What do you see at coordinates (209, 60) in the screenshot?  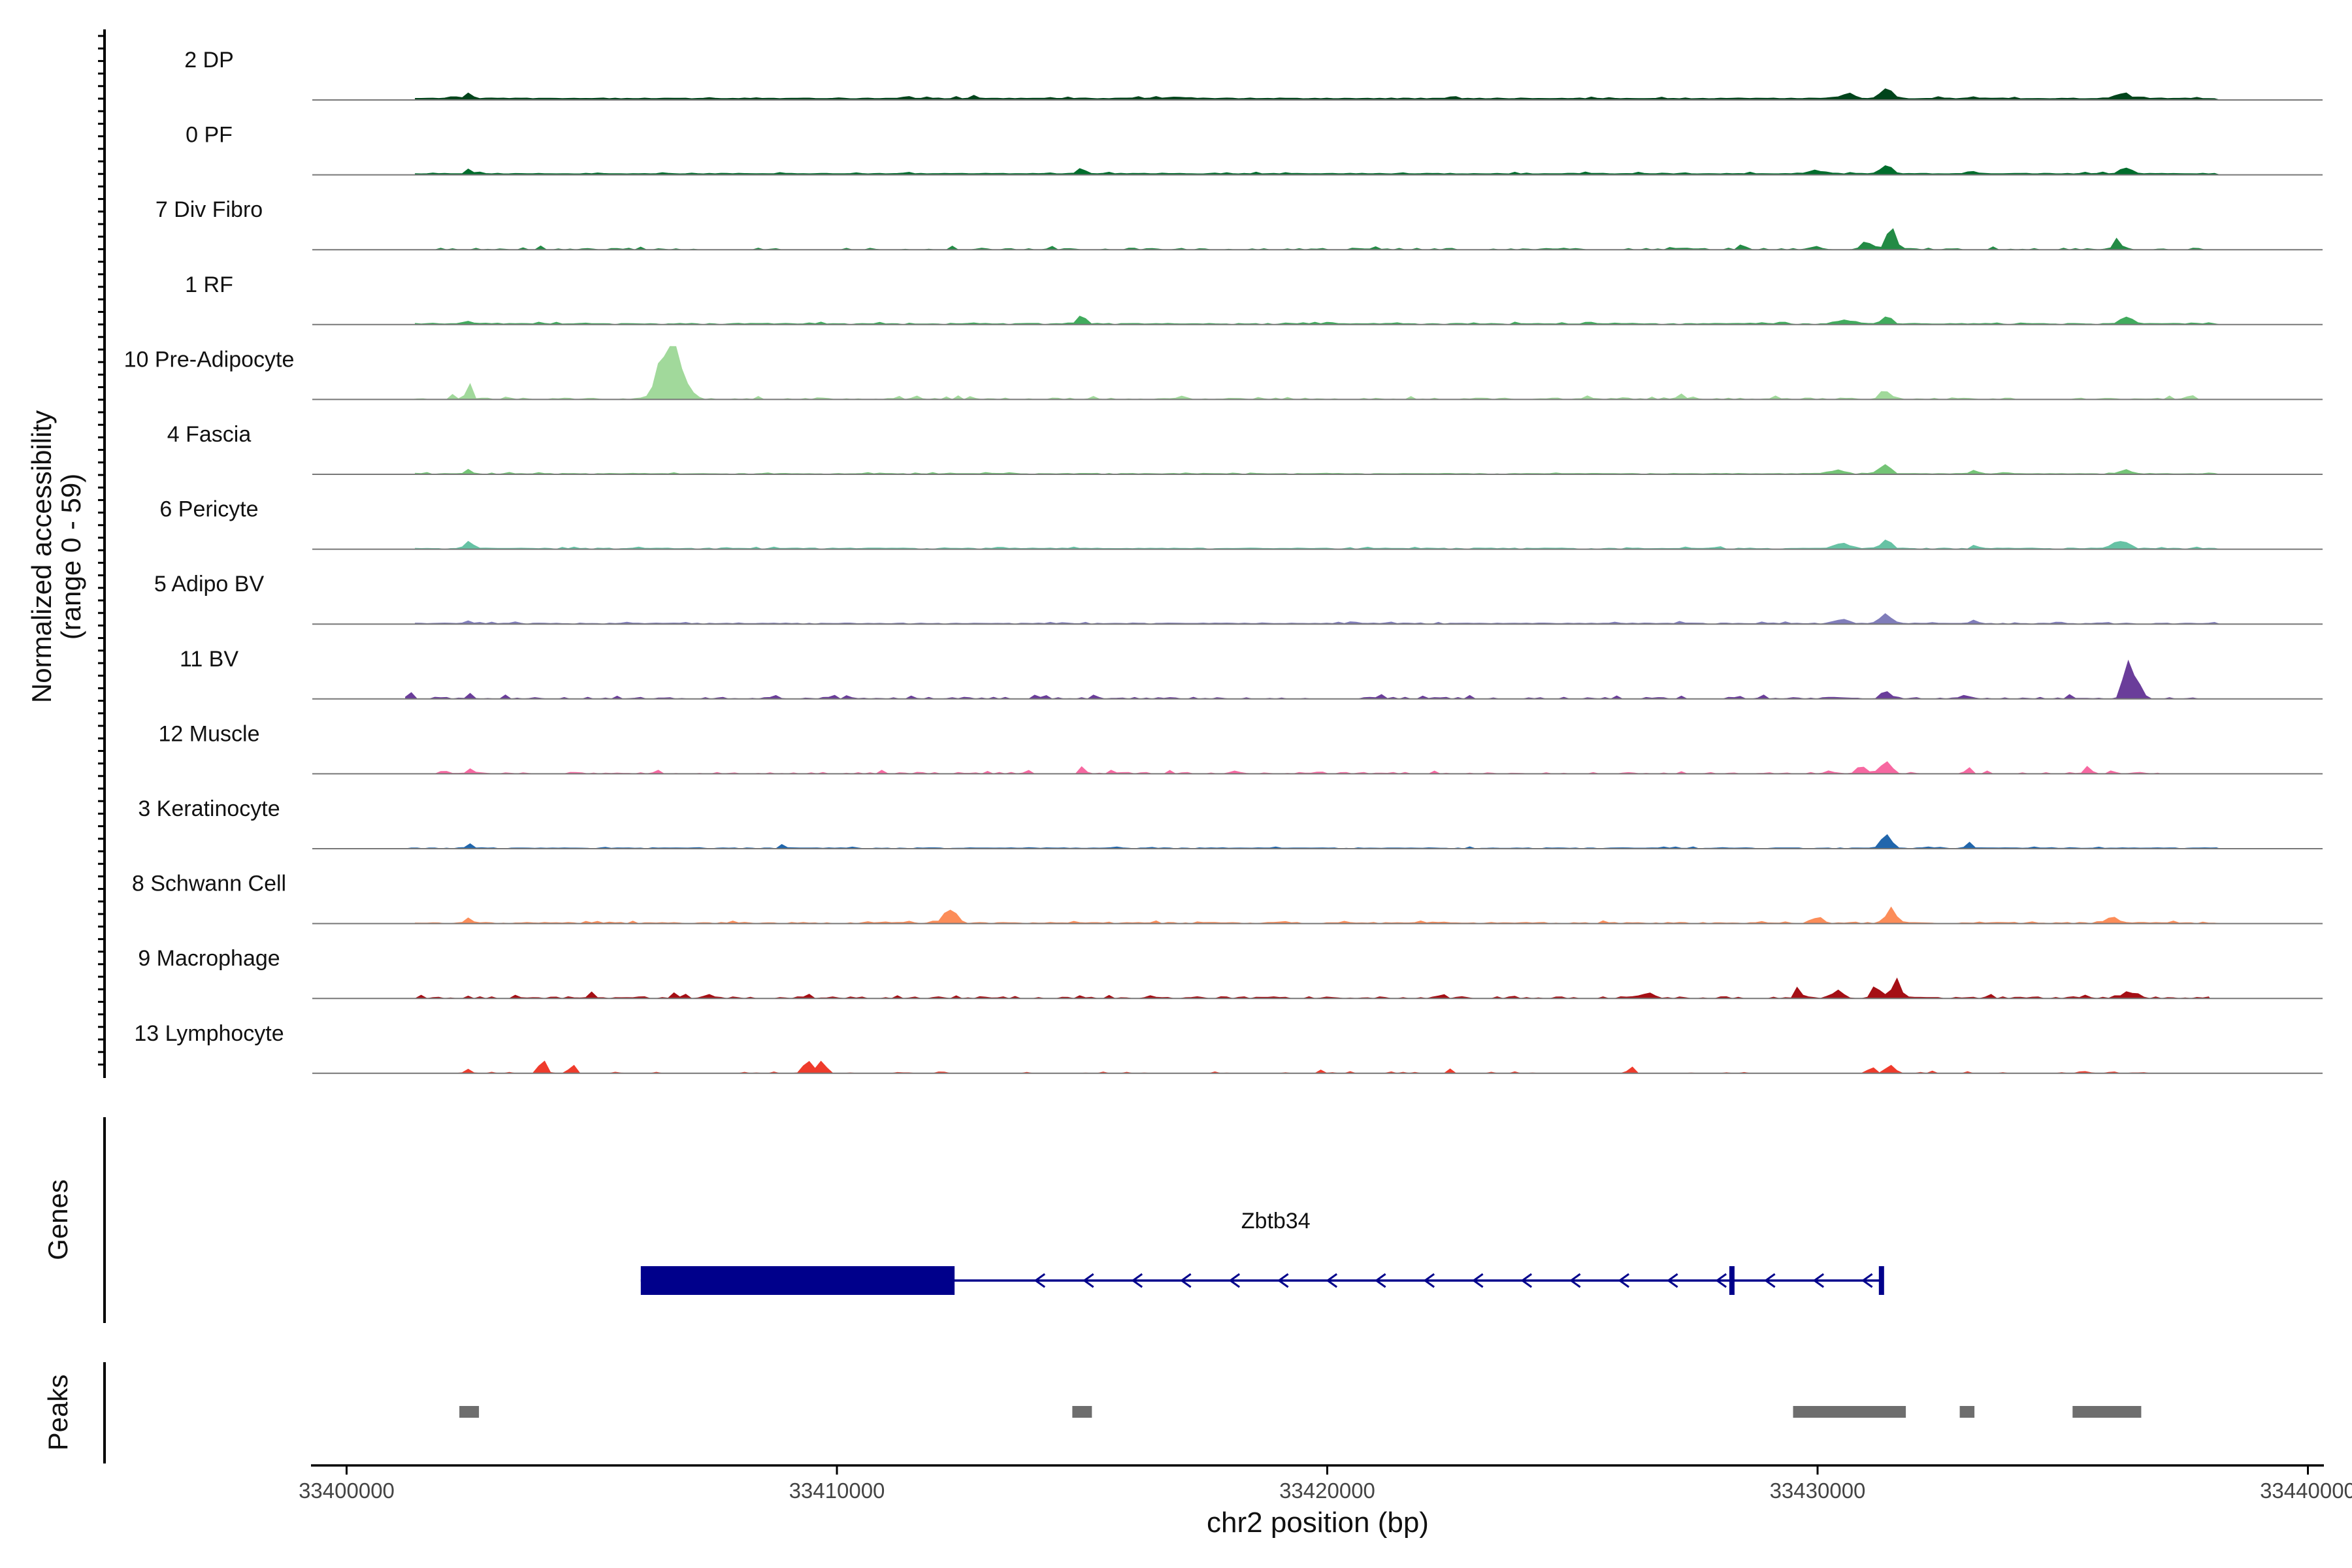 I see `track-label: 2 DP` at bounding box center [209, 60].